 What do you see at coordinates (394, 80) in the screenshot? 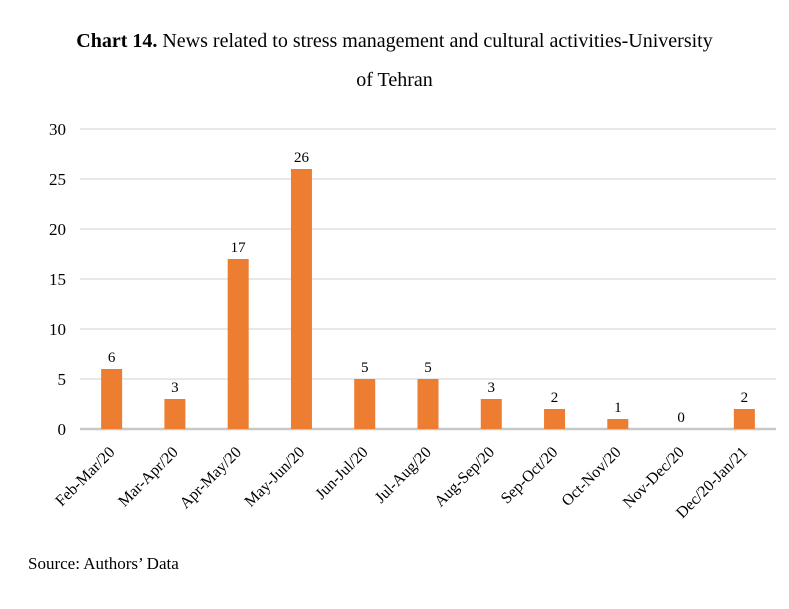
I see `chart-title-line2: of Tehran` at bounding box center [394, 80].